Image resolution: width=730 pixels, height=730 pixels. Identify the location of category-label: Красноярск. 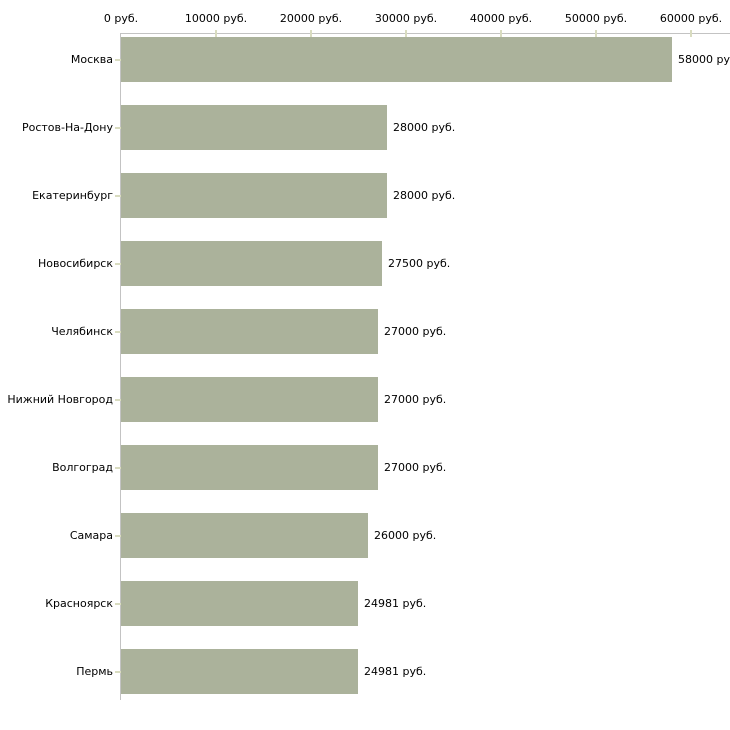
(79, 603).